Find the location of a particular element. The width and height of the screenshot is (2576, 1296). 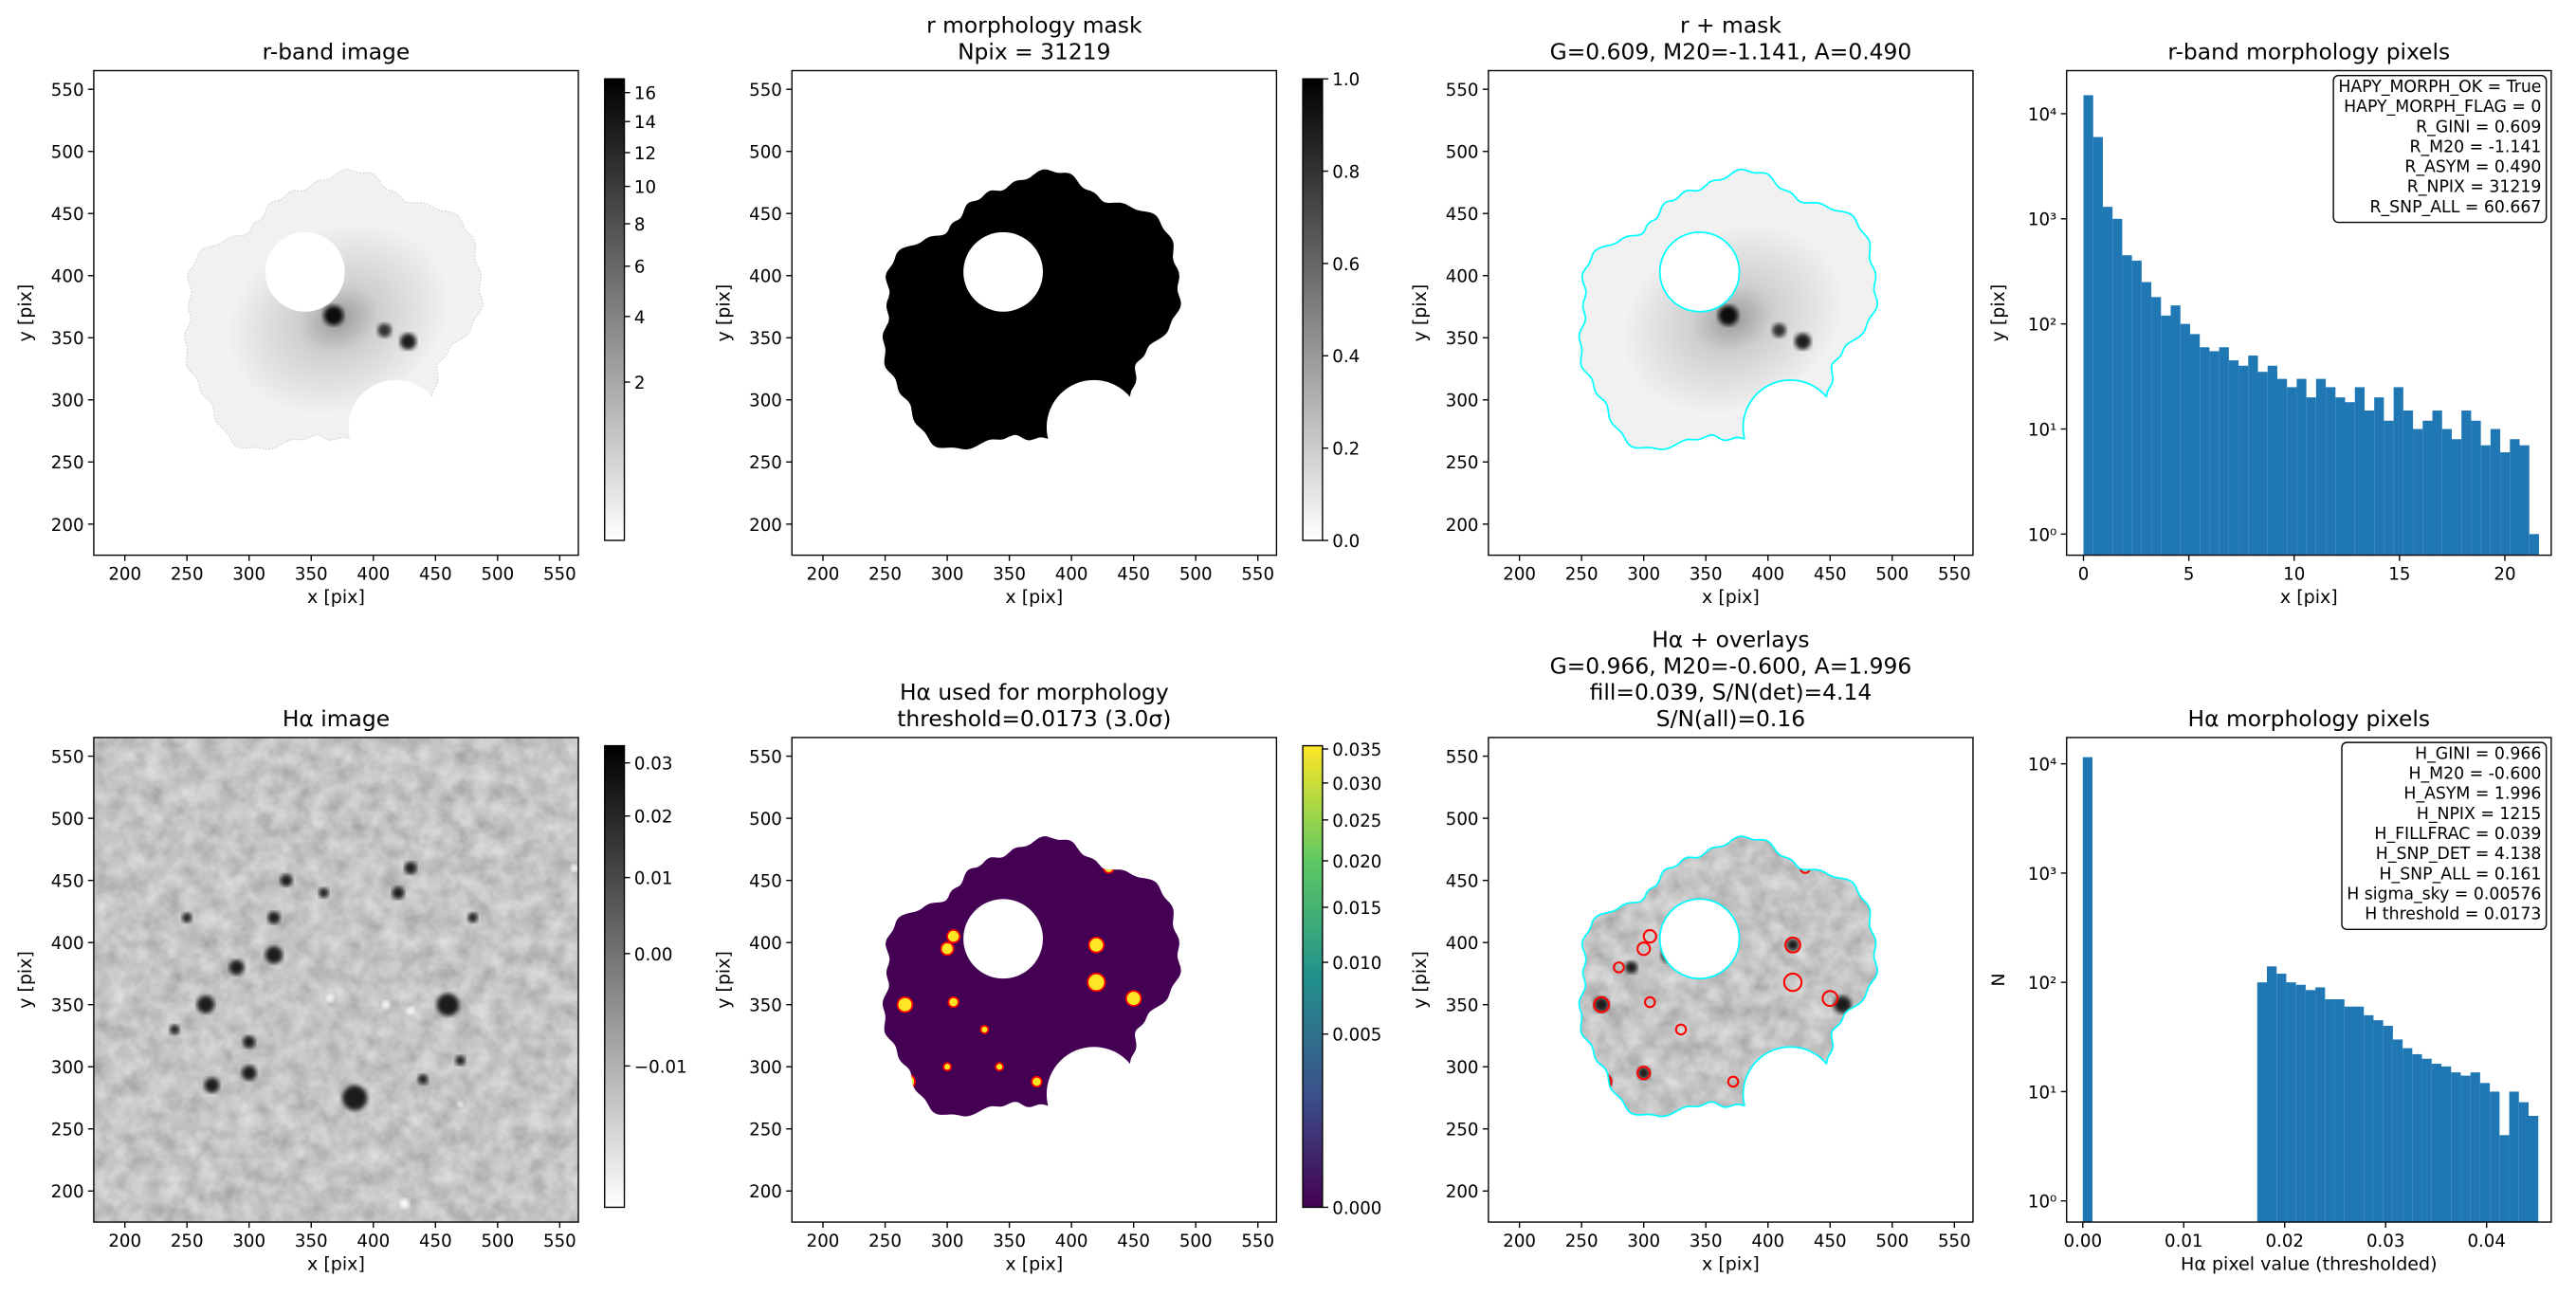

panel-title: Npix = 31219 is located at coordinates (1034, 51).